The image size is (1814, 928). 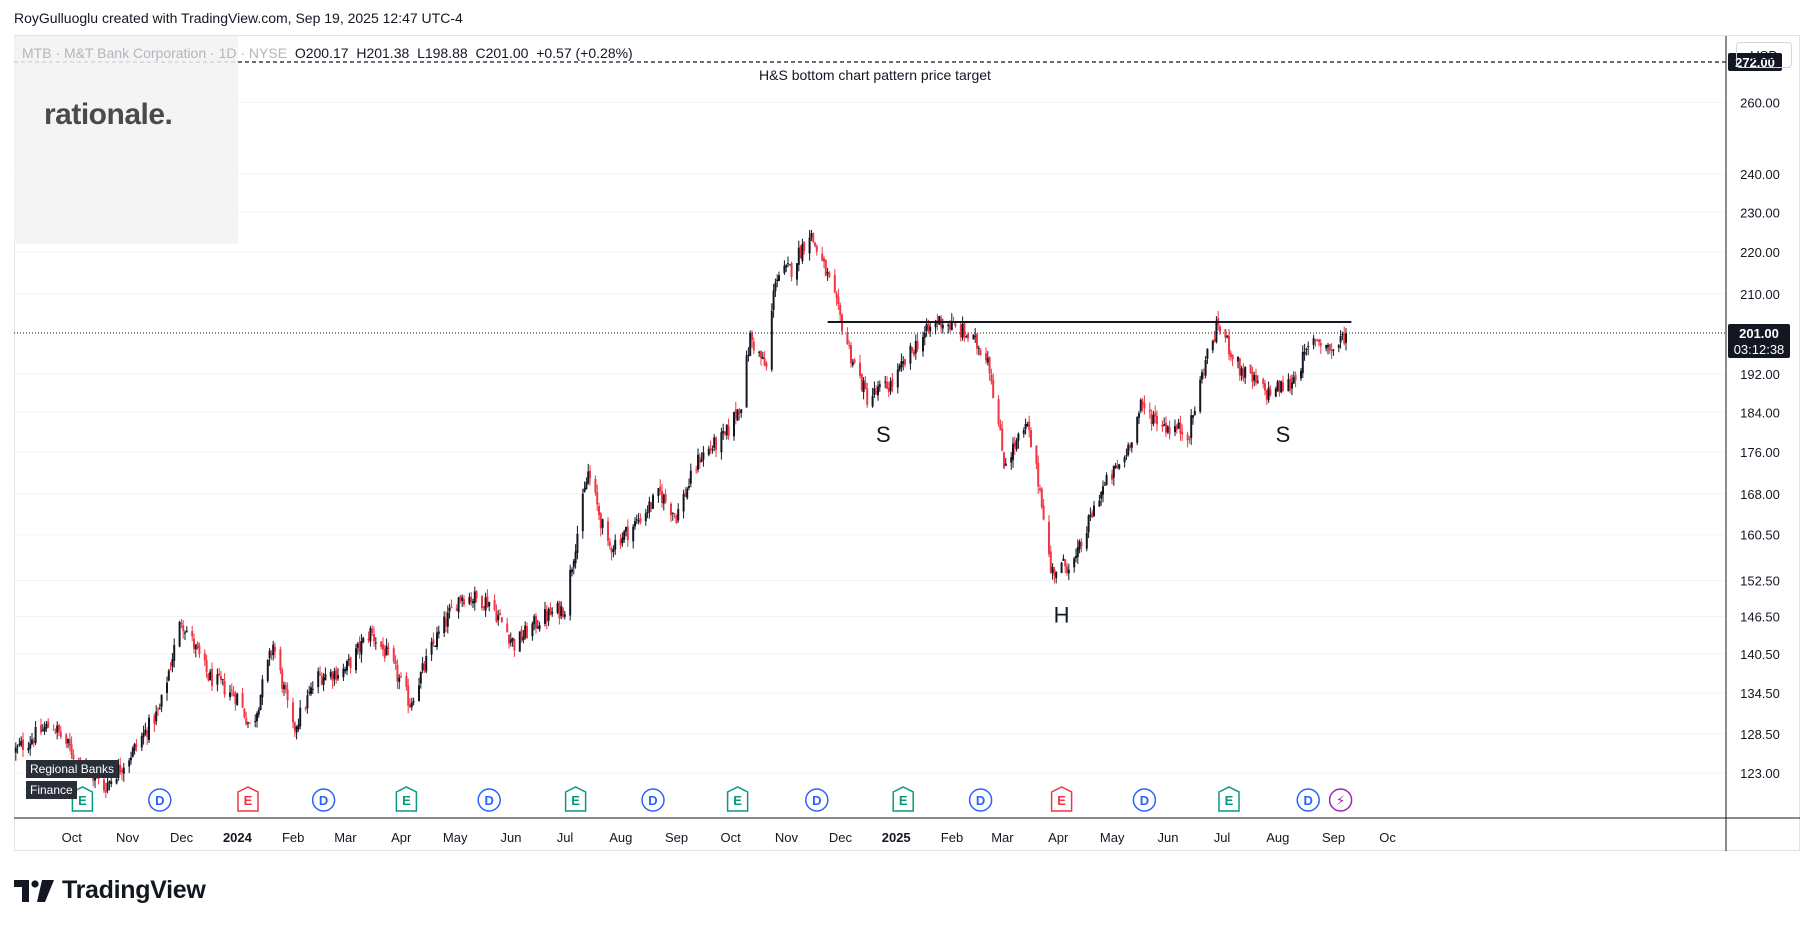 I want to click on currency-selector: USD, so click(x=1764, y=55).